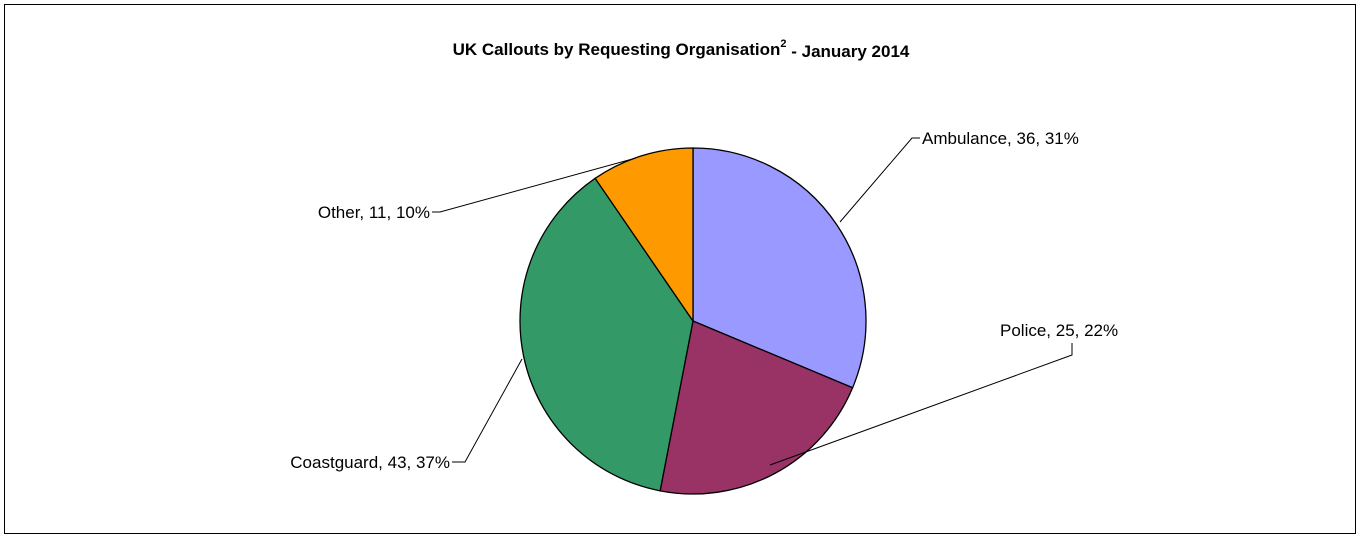  Describe the element at coordinates (850, 51) in the screenshot. I see `chart-title-suffix: - January 2014` at that location.